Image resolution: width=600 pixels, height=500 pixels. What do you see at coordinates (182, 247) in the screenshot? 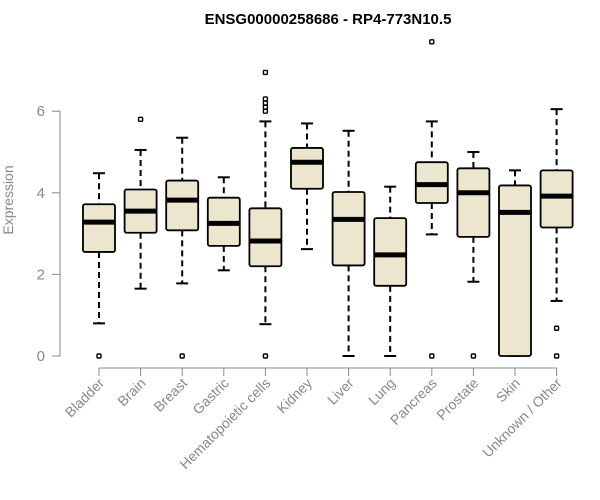
I see `box-breast` at bounding box center [182, 247].